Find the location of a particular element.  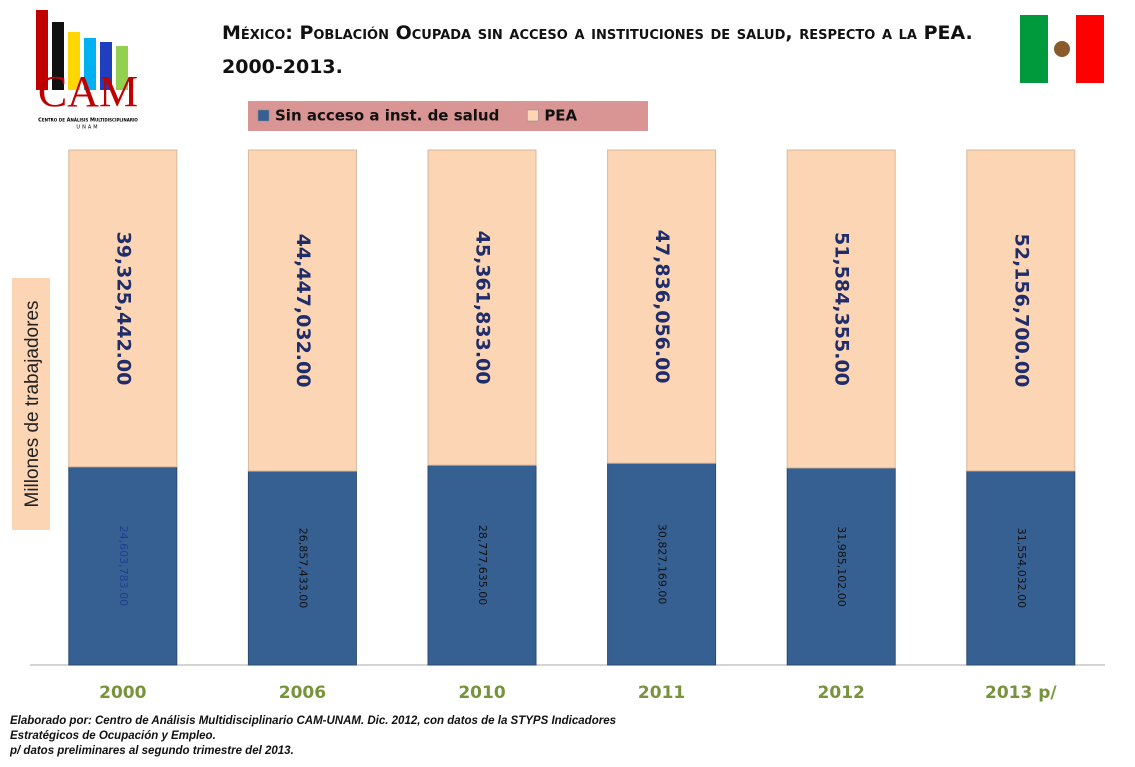

legend-label: Sin acceso a inst. de salud is located at coordinates (387, 116).